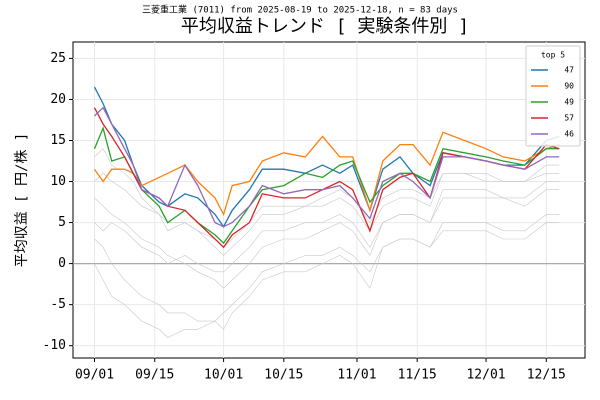  What do you see at coordinates (546, 375) in the screenshot?
I see `x-tick-label: 12/15` at bounding box center [546, 375].